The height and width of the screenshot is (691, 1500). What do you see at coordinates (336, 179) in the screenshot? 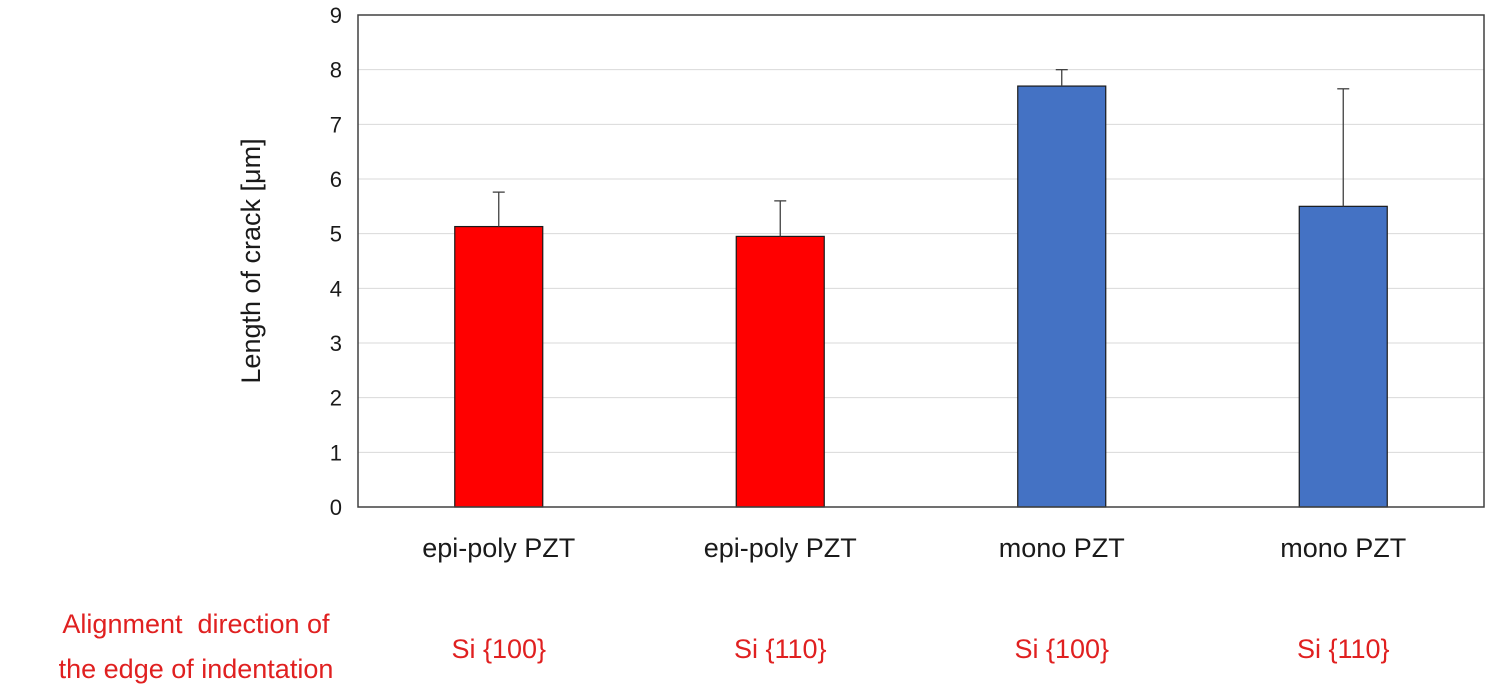
I see `y-tick-label: 6` at bounding box center [336, 179].